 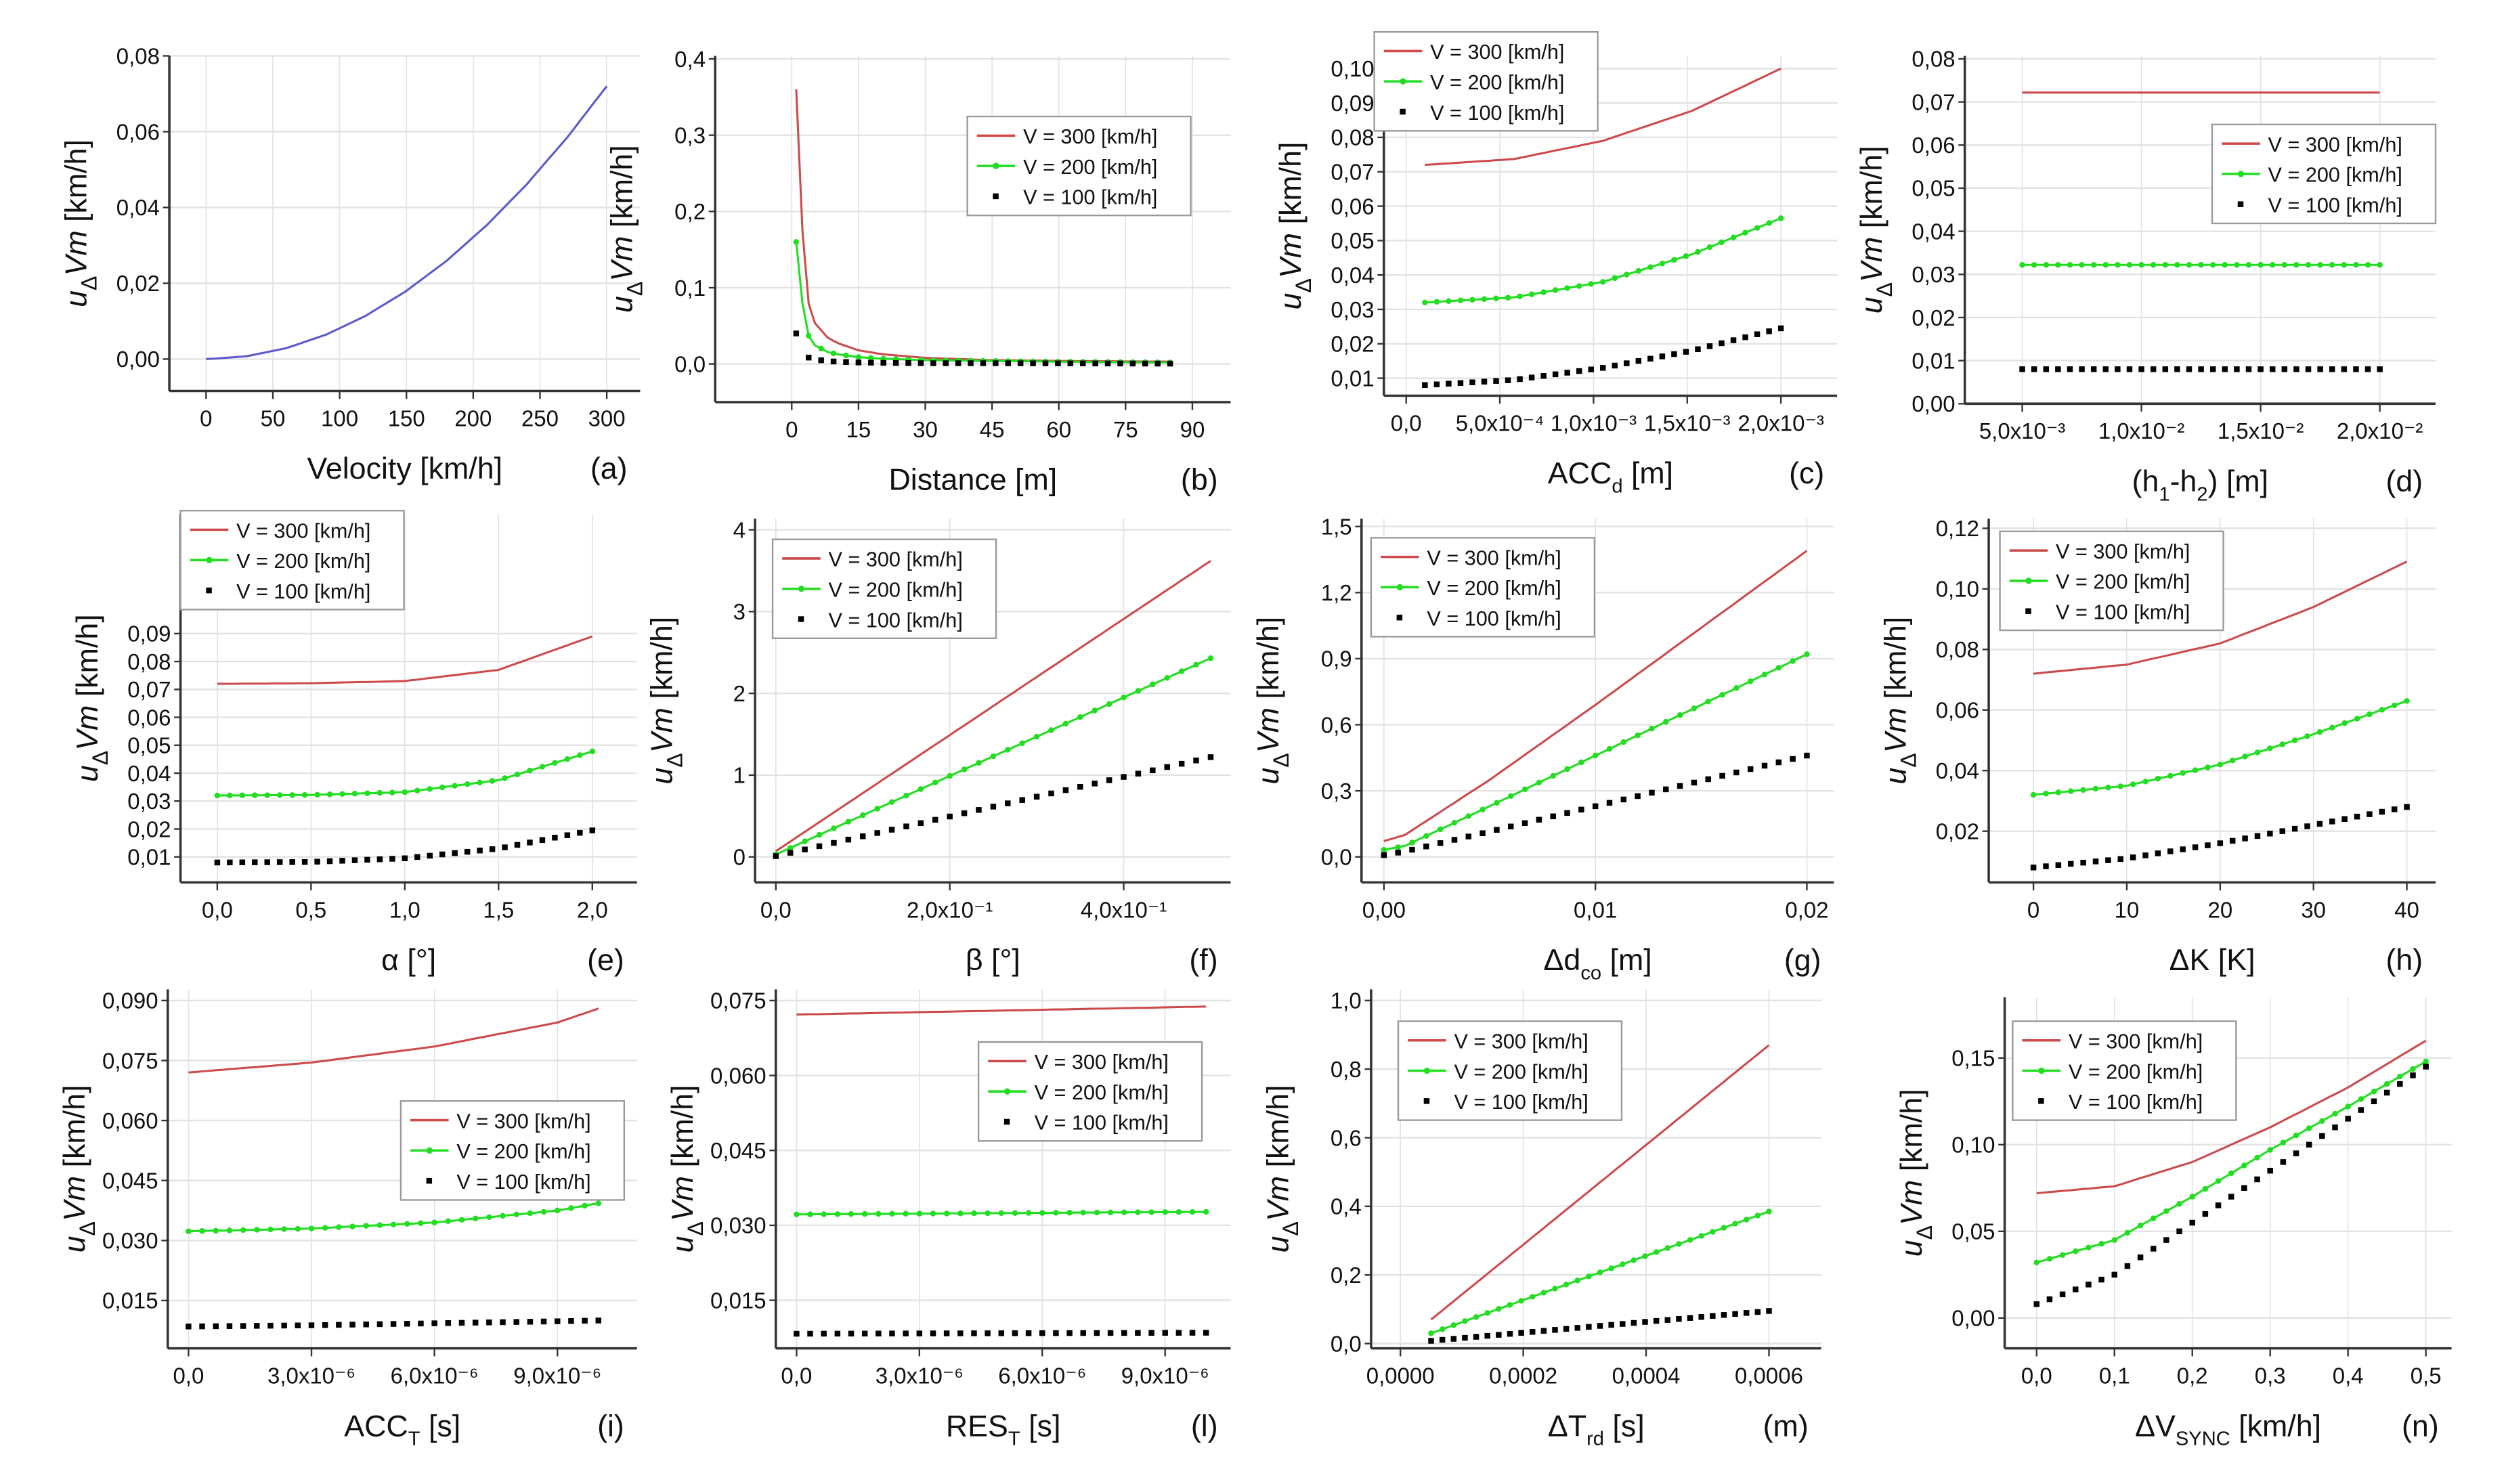 What do you see at coordinates (993, 960) in the screenshot?
I see `label-part: β [°]` at bounding box center [993, 960].